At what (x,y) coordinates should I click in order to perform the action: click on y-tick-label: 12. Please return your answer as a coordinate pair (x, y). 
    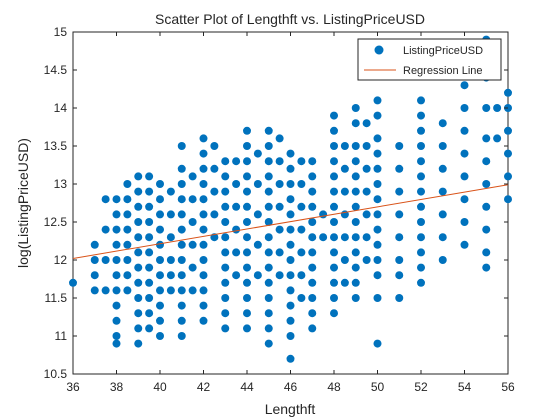
    Looking at the image, I should click on (61, 260).